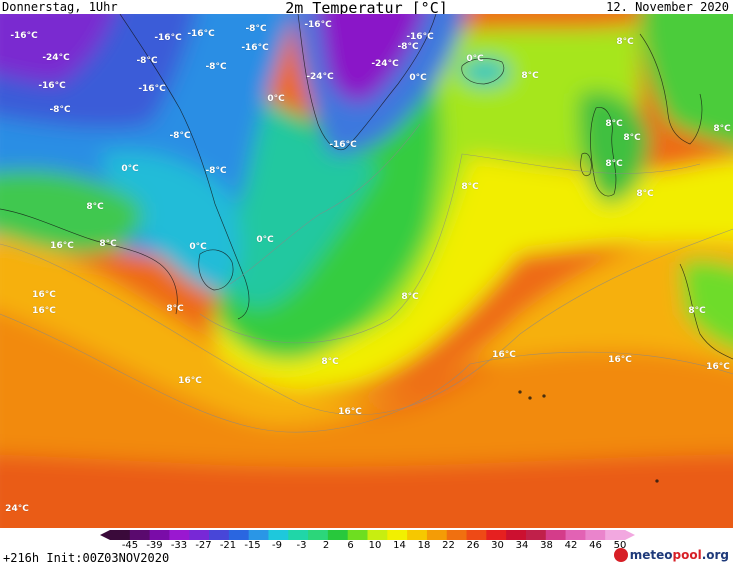 This screenshot has width=733, height=566. I want to click on scale-tick-label: -45, so click(130, 545).